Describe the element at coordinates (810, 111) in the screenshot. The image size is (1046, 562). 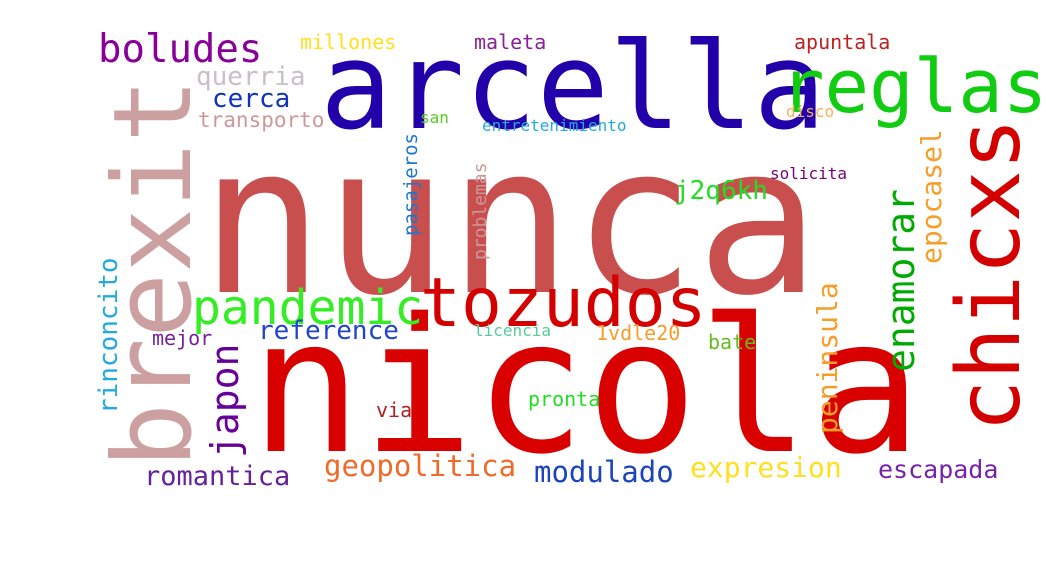
I see `word-disco: disco` at that location.